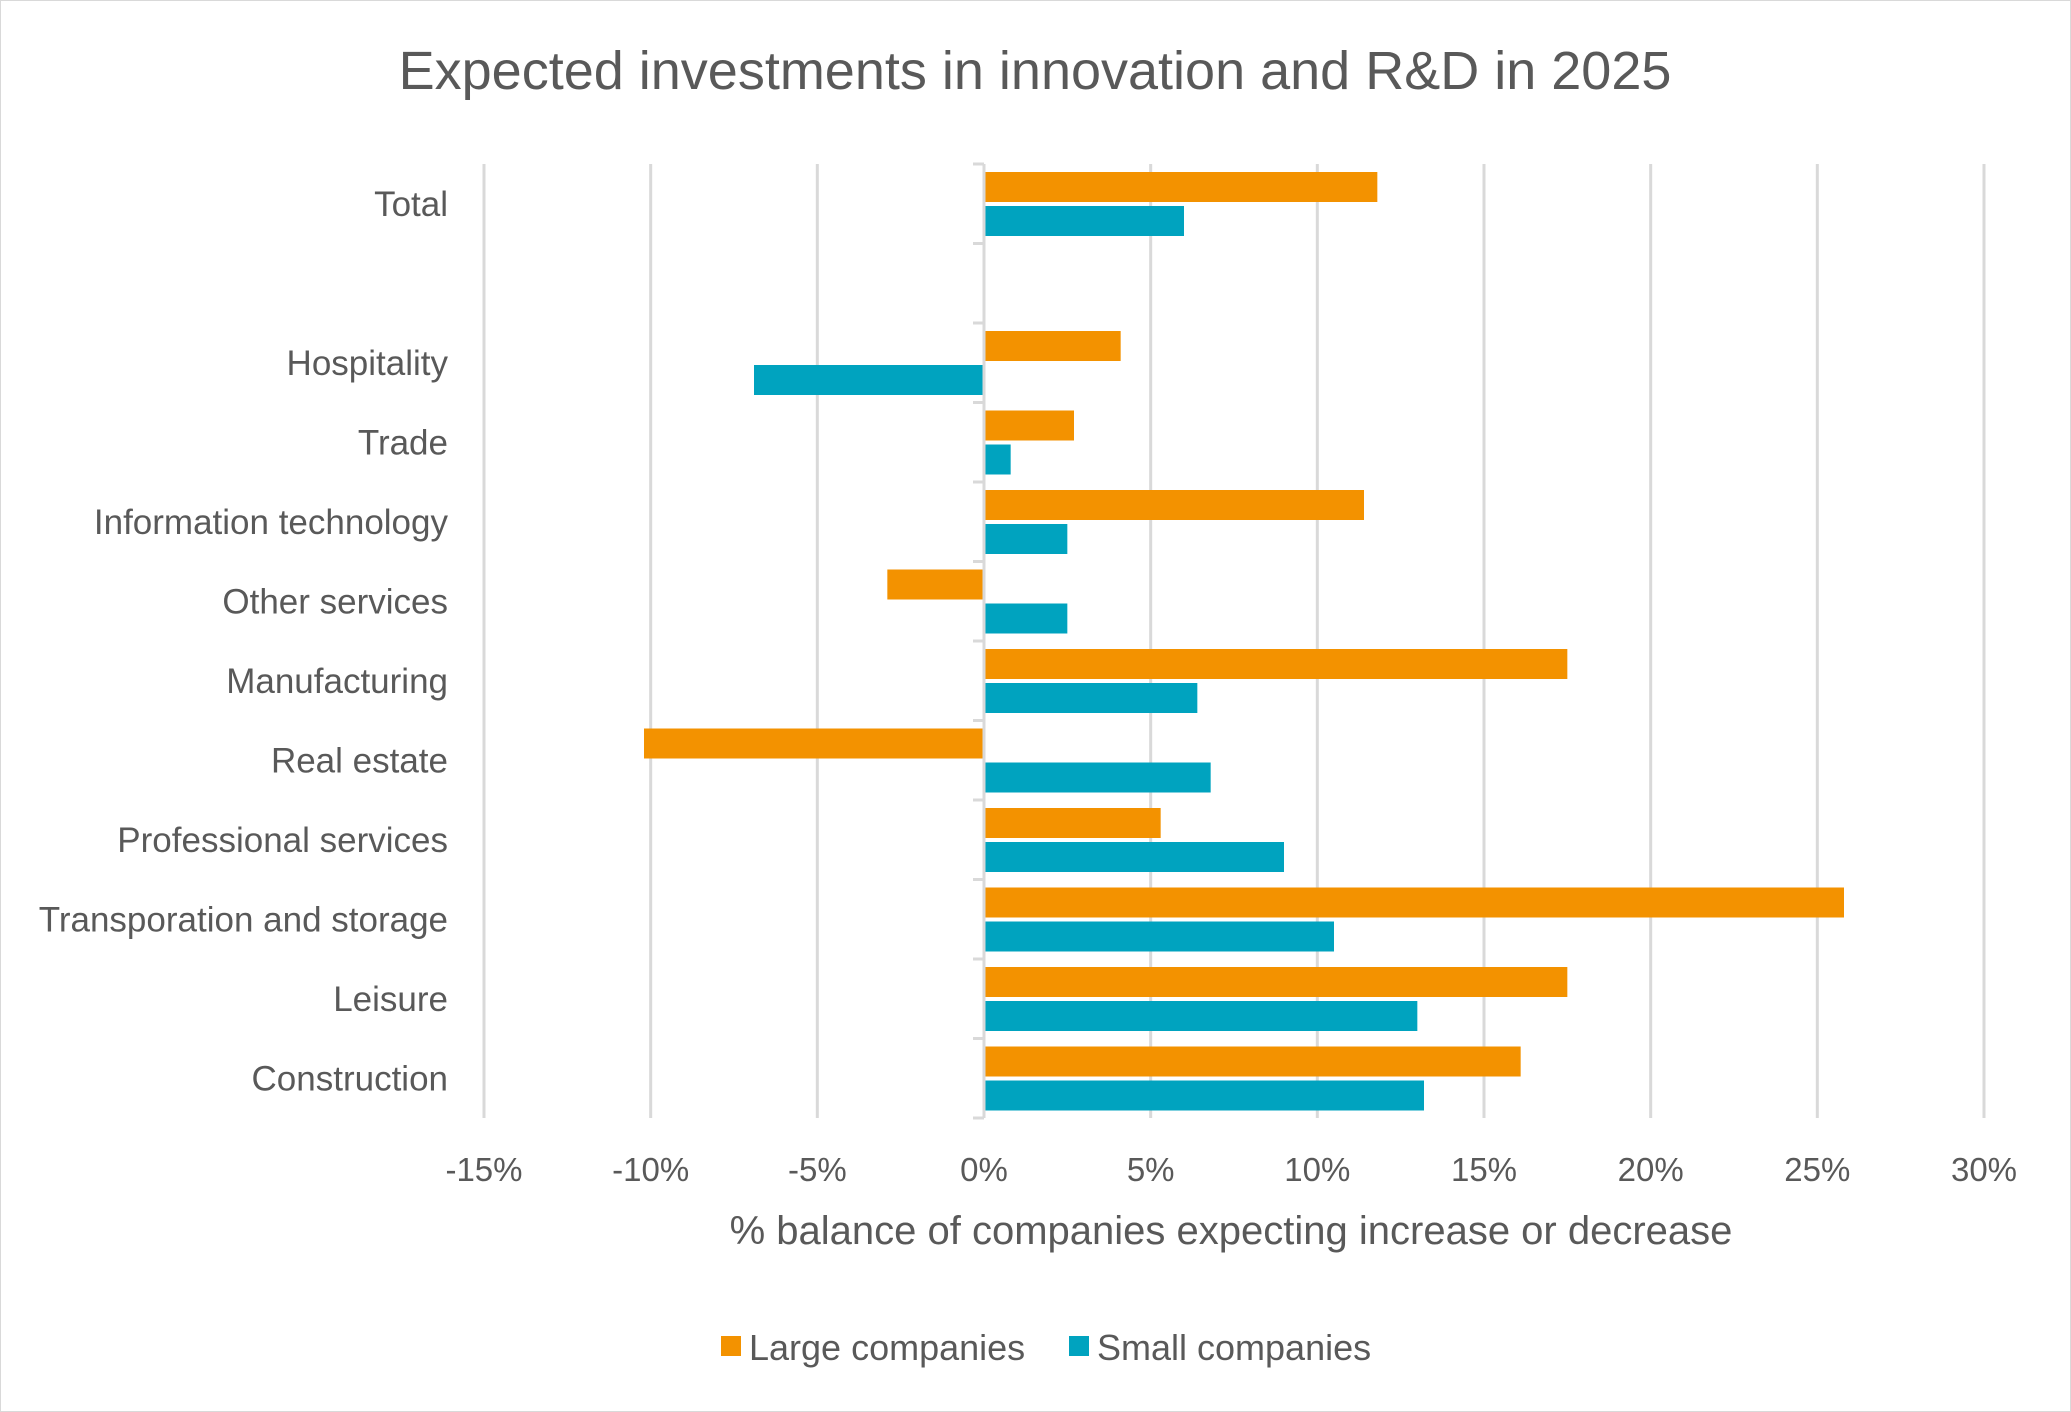  Describe the element at coordinates (1052, 346) in the screenshot. I see `bar-large-companies-hospitality` at that location.